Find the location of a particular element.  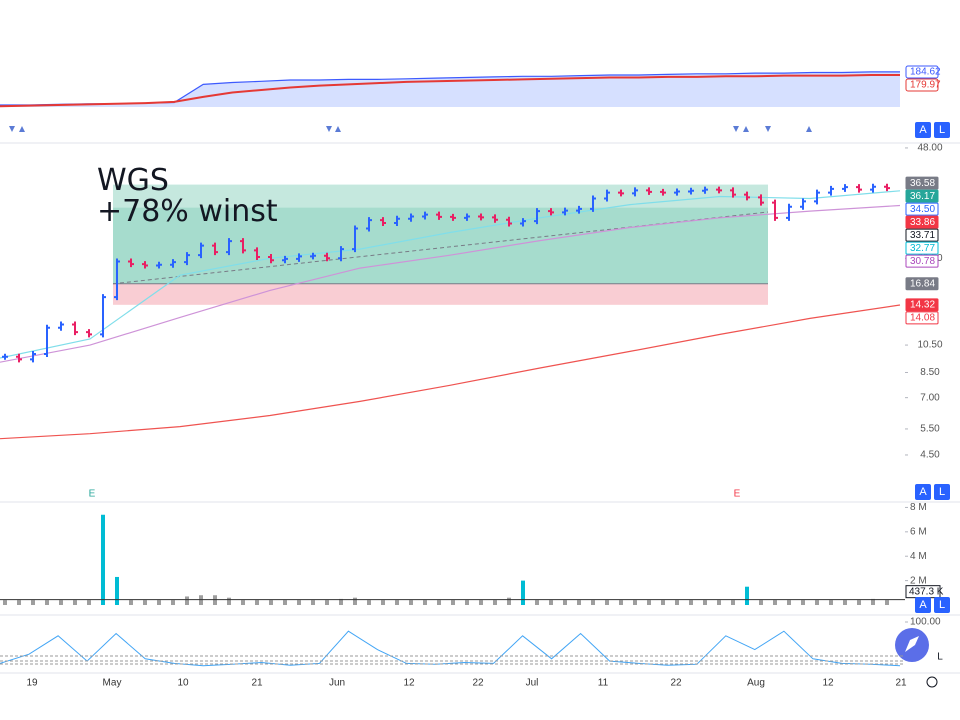

x-tick-label: 10 is located at coordinates (183, 683).